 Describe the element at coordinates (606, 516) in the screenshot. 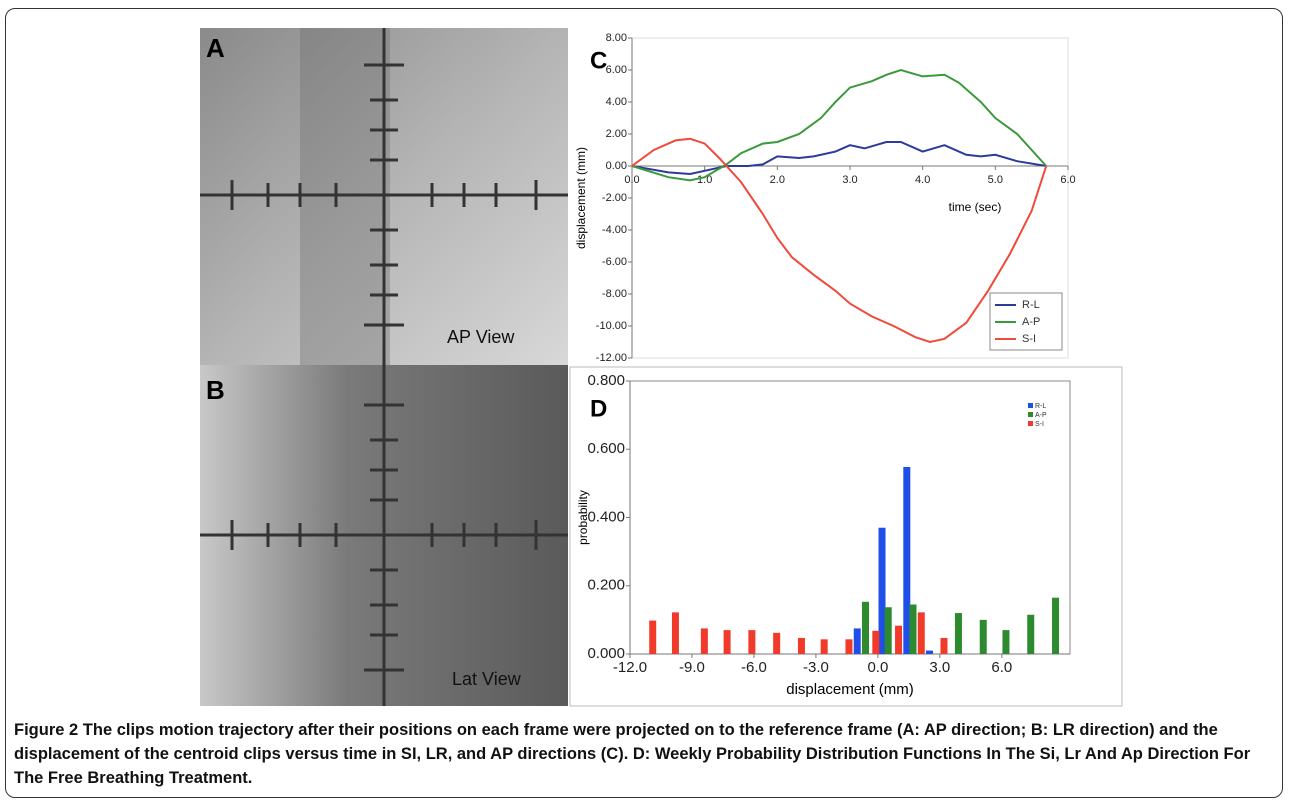

I see `y-tick-label: 0.400` at that location.